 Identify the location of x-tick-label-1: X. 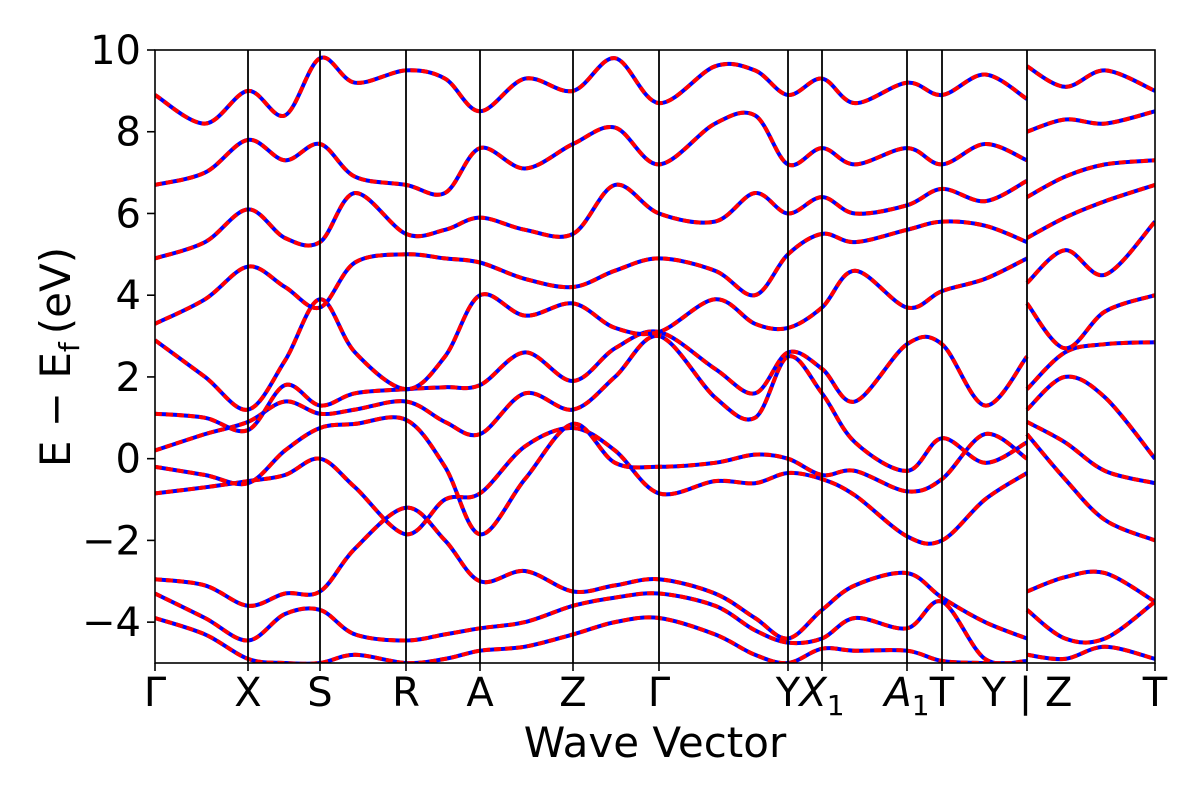
(247, 693).